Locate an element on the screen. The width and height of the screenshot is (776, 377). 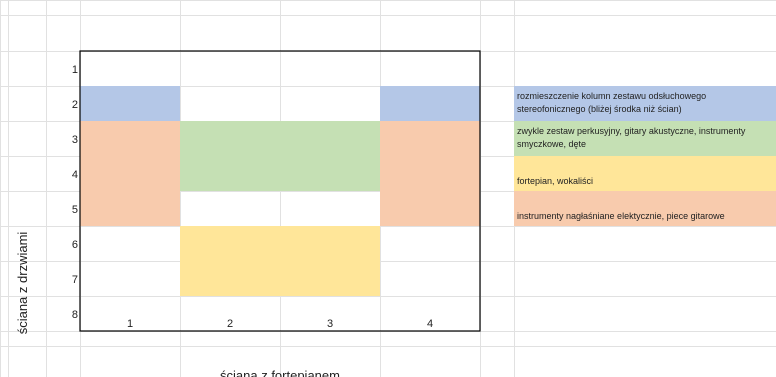
row-number: 5 is located at coordinates (75, 210).